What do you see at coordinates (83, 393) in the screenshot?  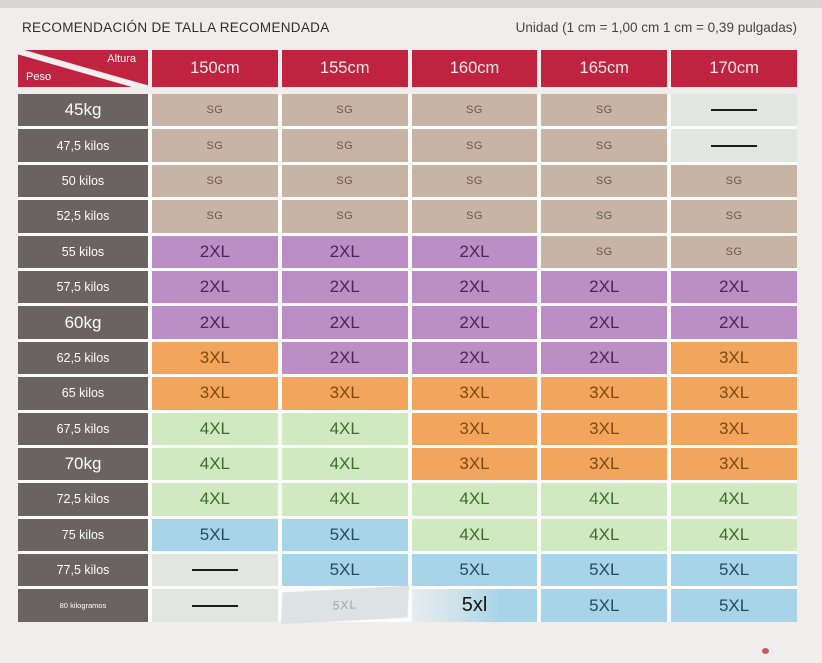 I see `row-header: 65 kilos` at bounding box center [83, 393].